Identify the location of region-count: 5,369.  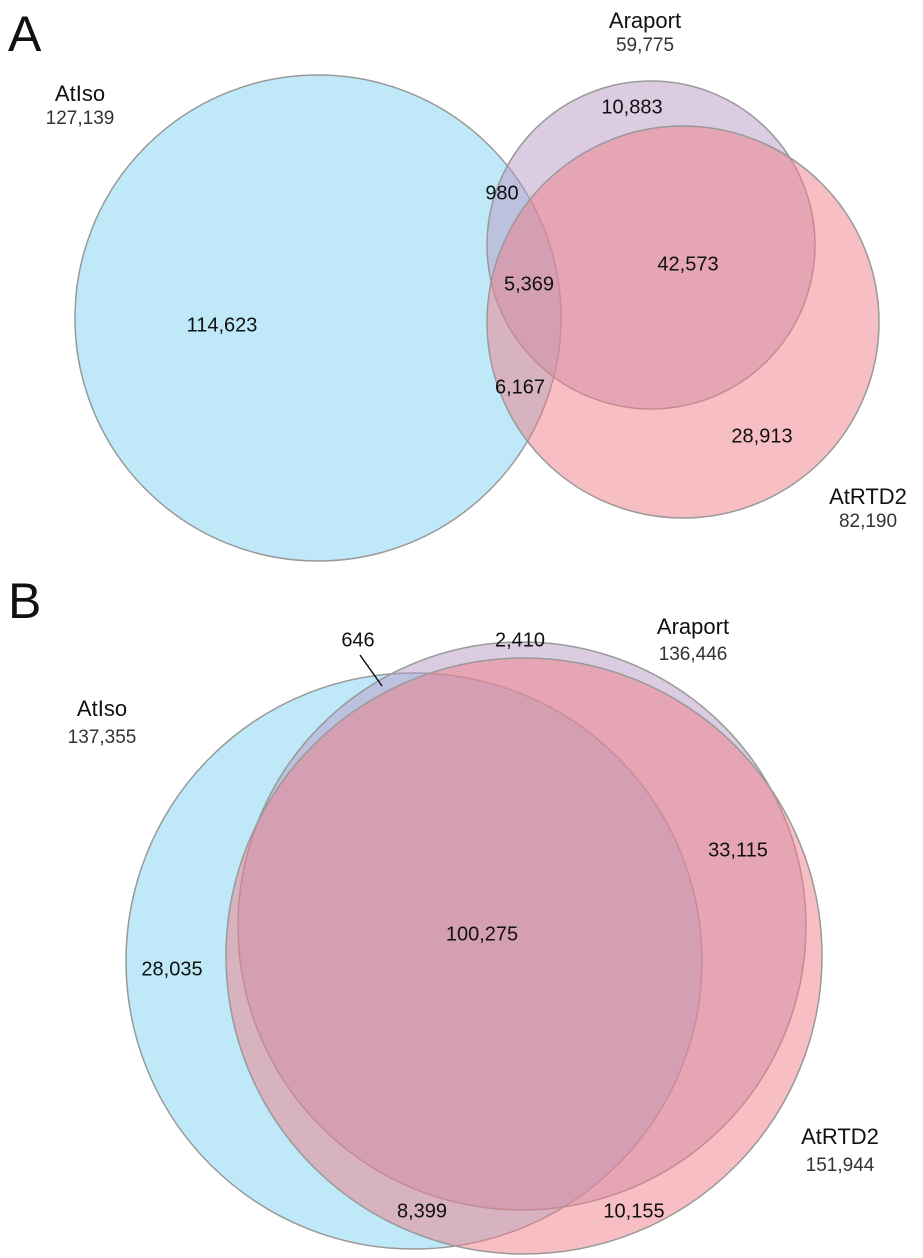
(529, 284).